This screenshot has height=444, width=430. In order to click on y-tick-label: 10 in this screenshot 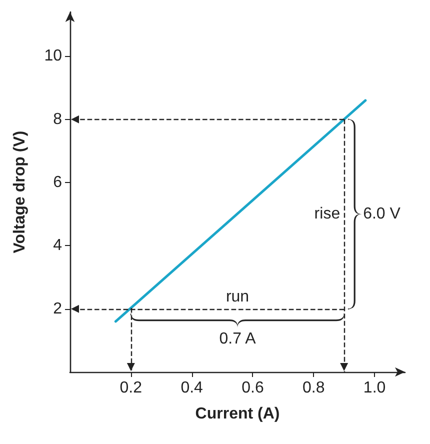, I will do `click(53, 56)`.